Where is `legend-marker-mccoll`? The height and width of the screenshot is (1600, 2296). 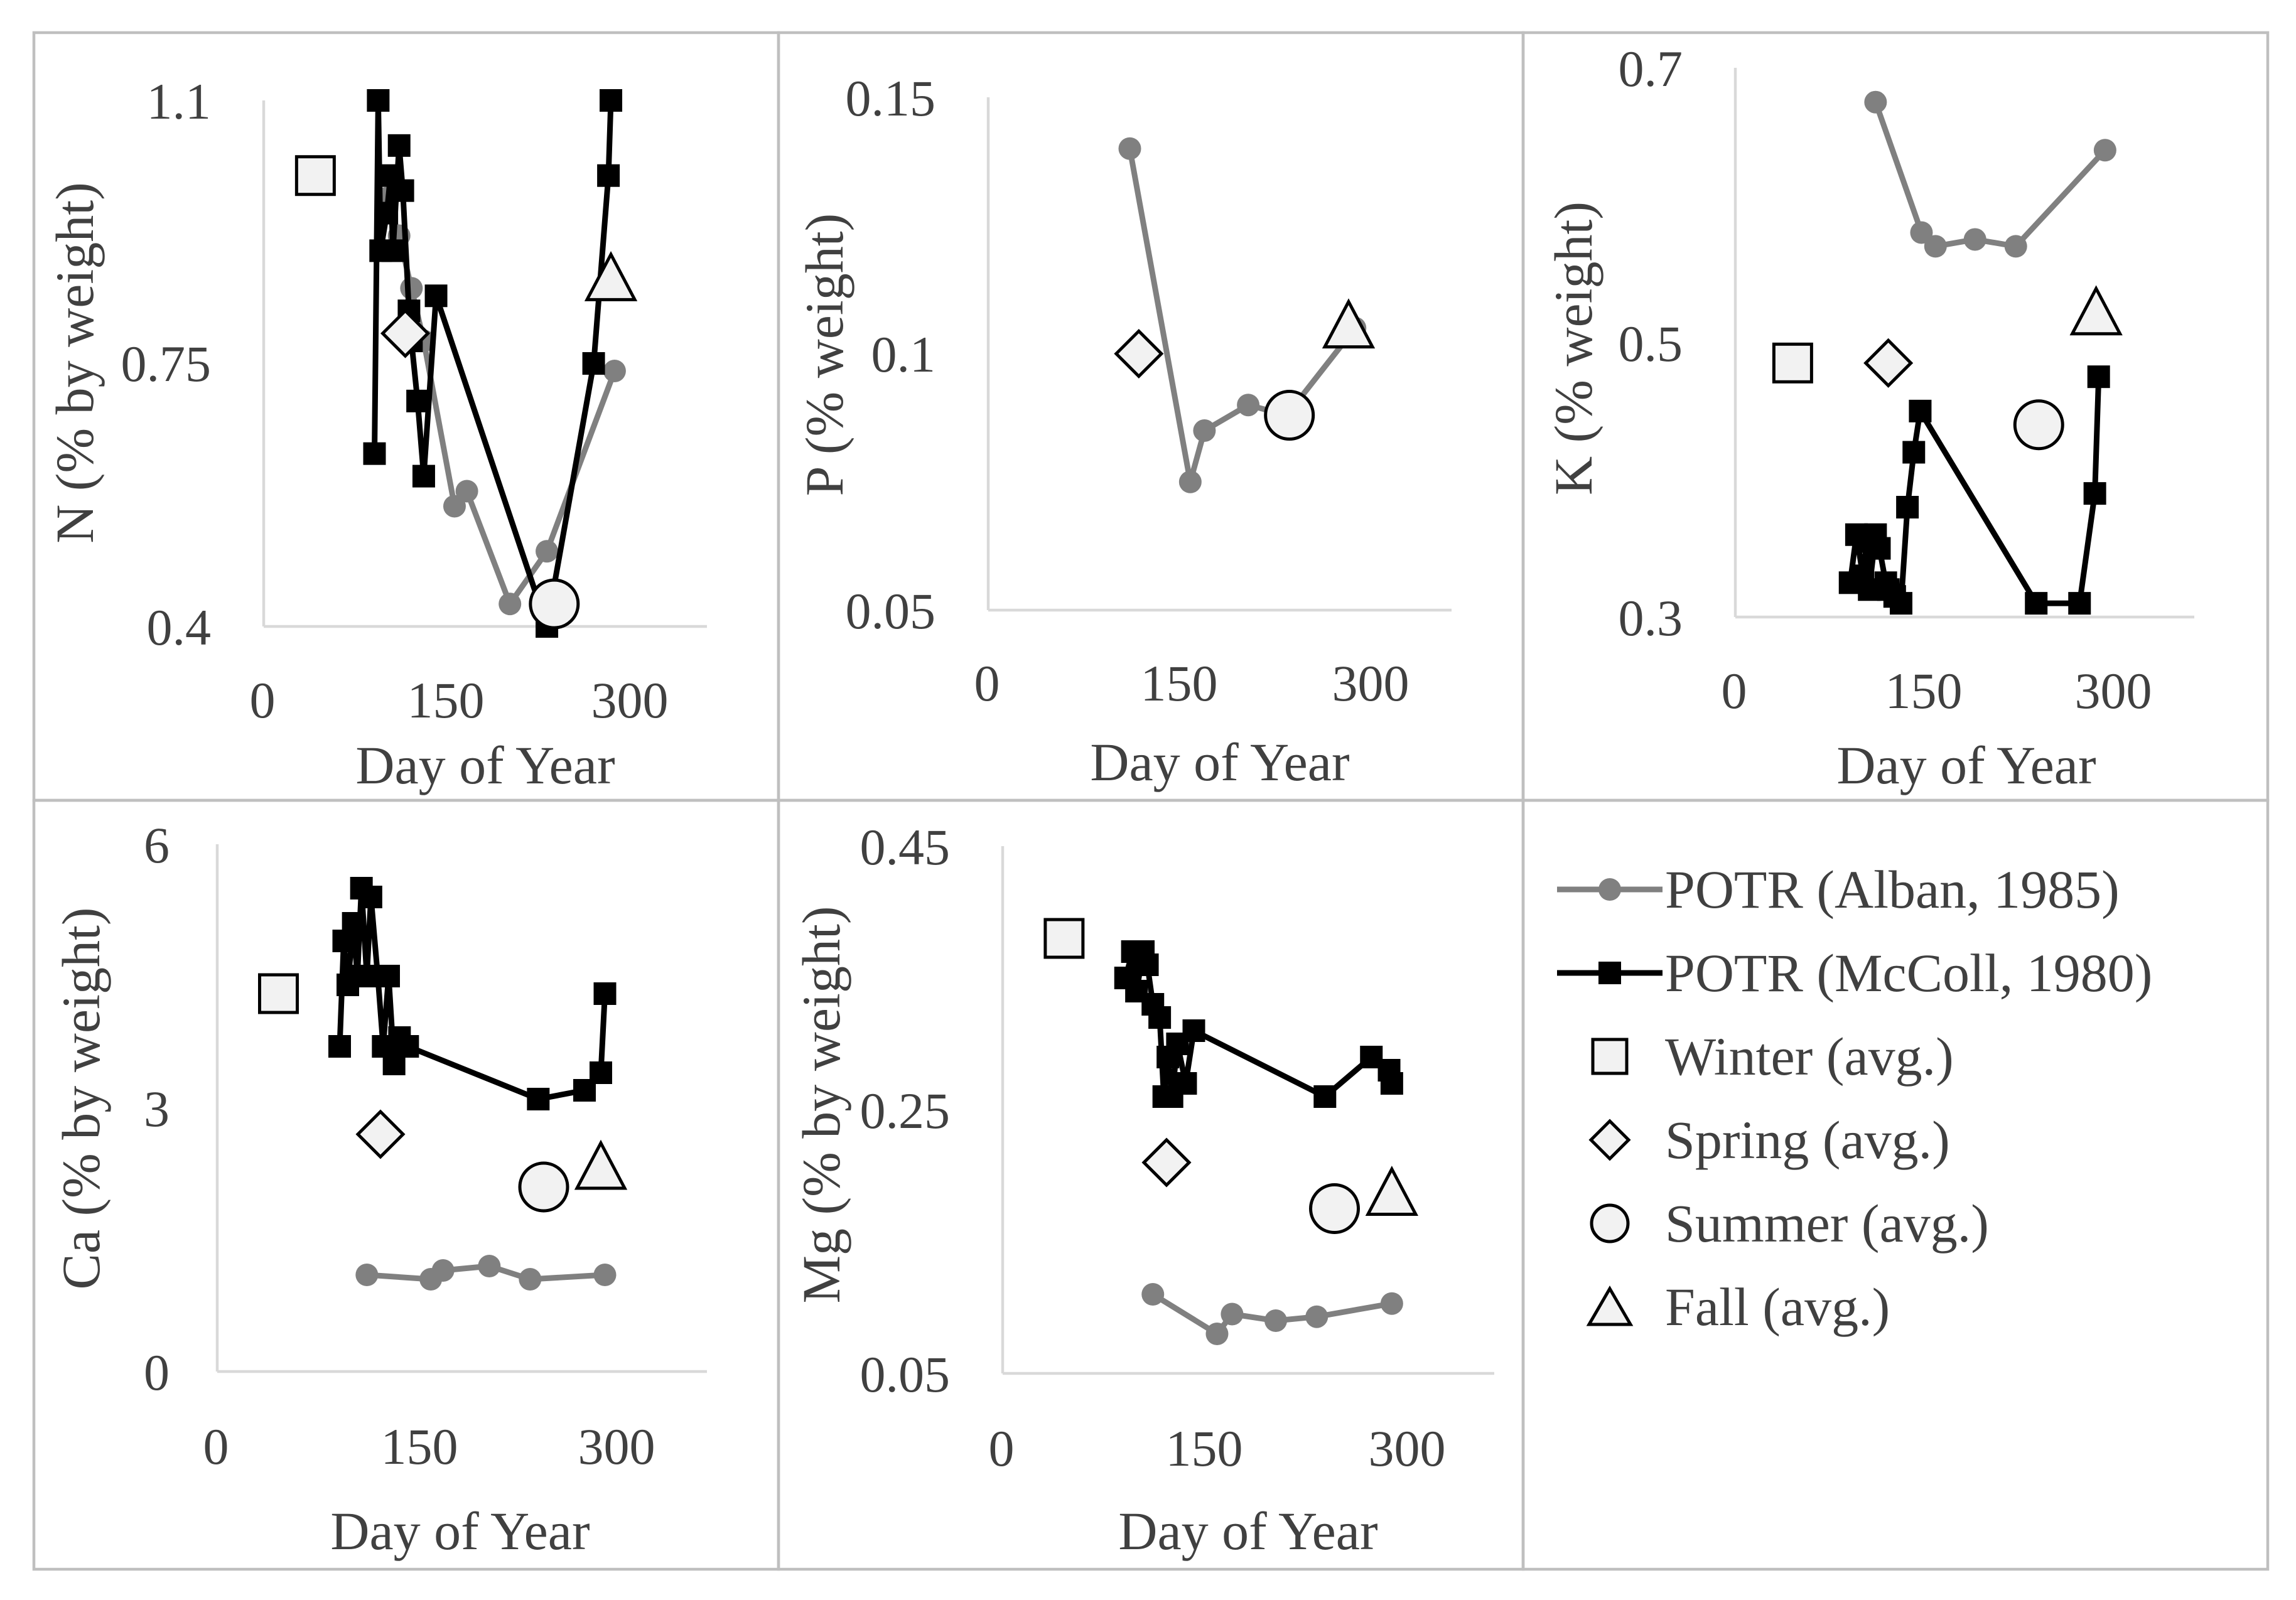
legend-marker-mccoll is located at coordinates (1610, 973).